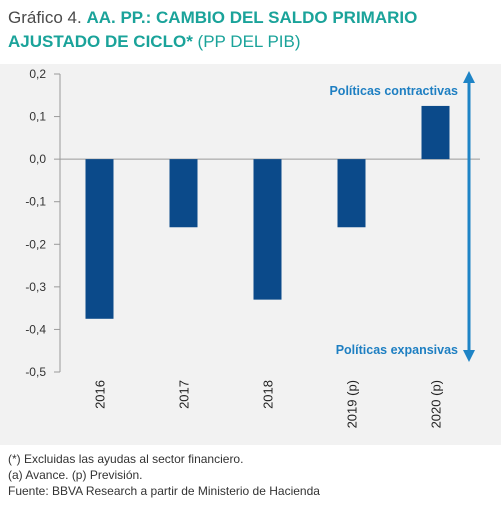  Describe the element at coordinates (469, 77) in the screenshot. I see `arrow-head-up` at that location.